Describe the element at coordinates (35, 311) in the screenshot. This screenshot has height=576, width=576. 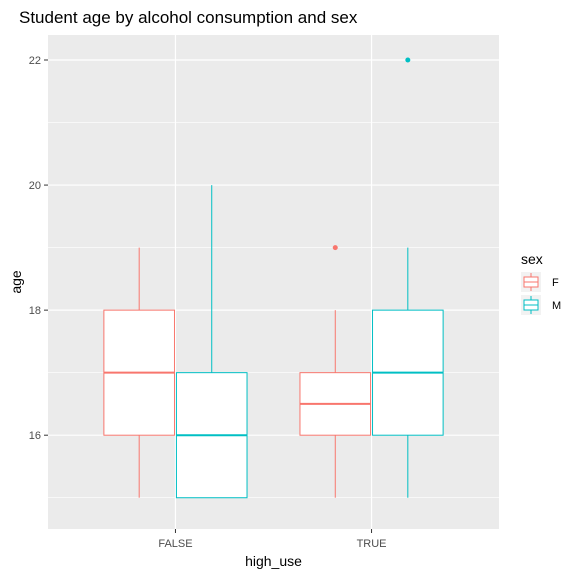
I see `y-tick-label: 18` at that location.